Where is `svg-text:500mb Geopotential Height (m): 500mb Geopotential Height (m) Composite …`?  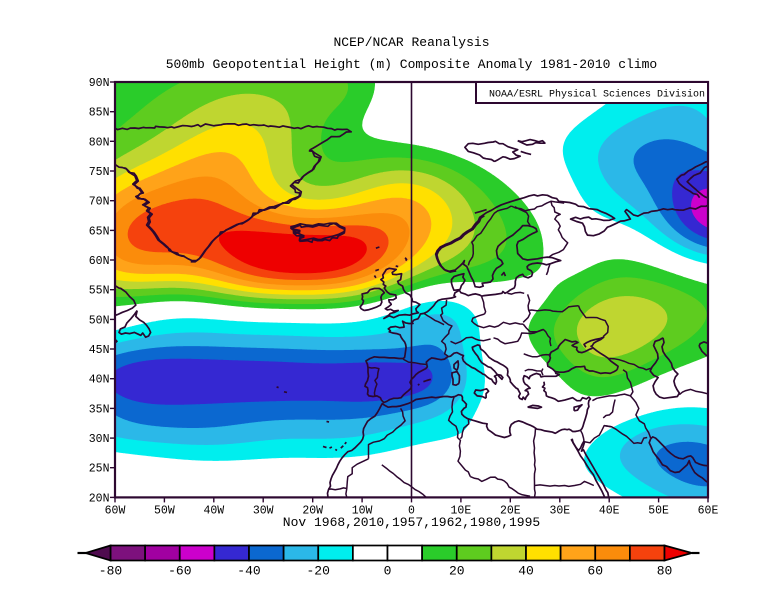
svg-text:500mb Geopotential Height (m): 500mb Geopotential Height (m) Composite … is located at coordinates (411, 64).